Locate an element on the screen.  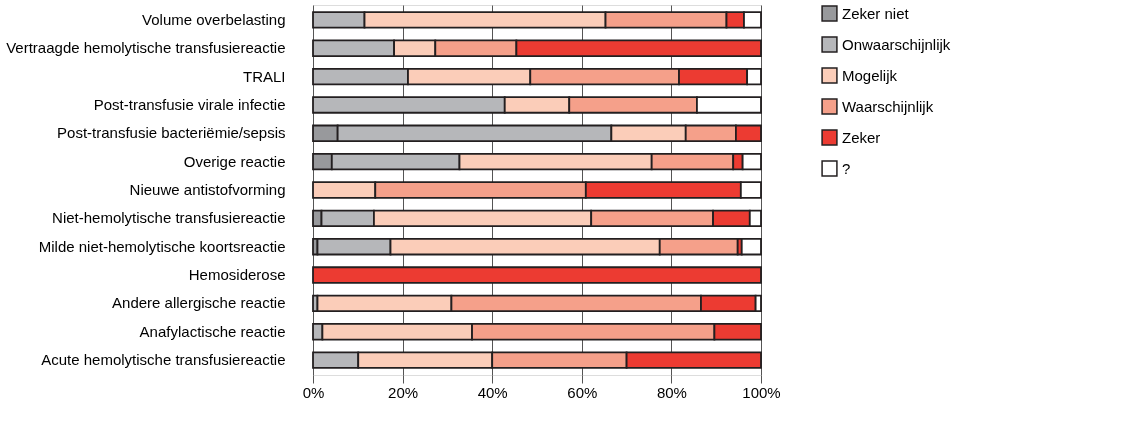
y-tick-label: Volume overbelasting is located at coordinates (214, 19).